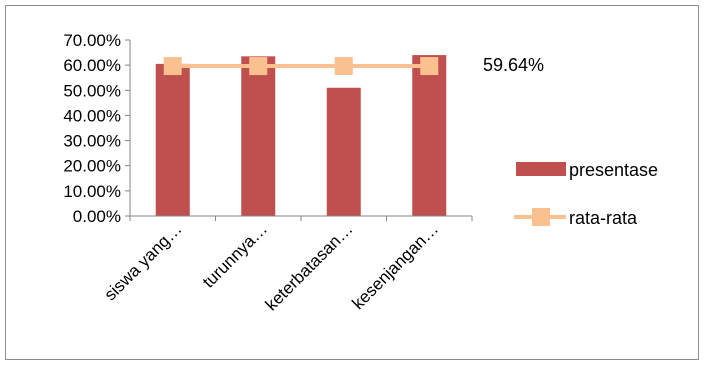  Describe the element at coordinates (92, 115) in the screenshot. I see `y-tick-label: 40.00%` at that location.